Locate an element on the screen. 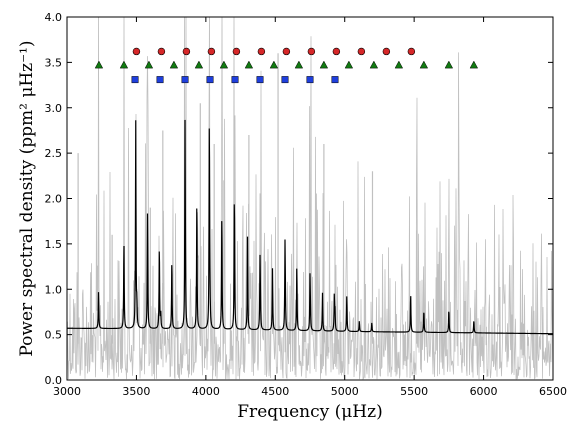 This screenshot has width=576, height=432. y-tick-label: 4.0 is located at coordinates (54, 17).